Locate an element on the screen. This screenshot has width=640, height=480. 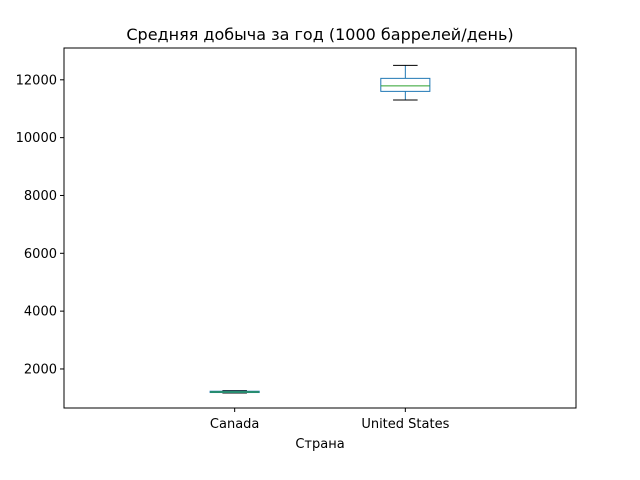
y-tick-label: 12000 is located at coordinates (36, 80).